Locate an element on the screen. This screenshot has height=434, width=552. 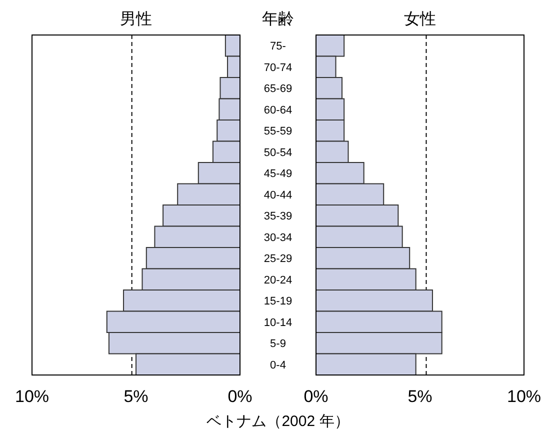
y-tick-label: 30-34 is located at coordinates (278, 238).